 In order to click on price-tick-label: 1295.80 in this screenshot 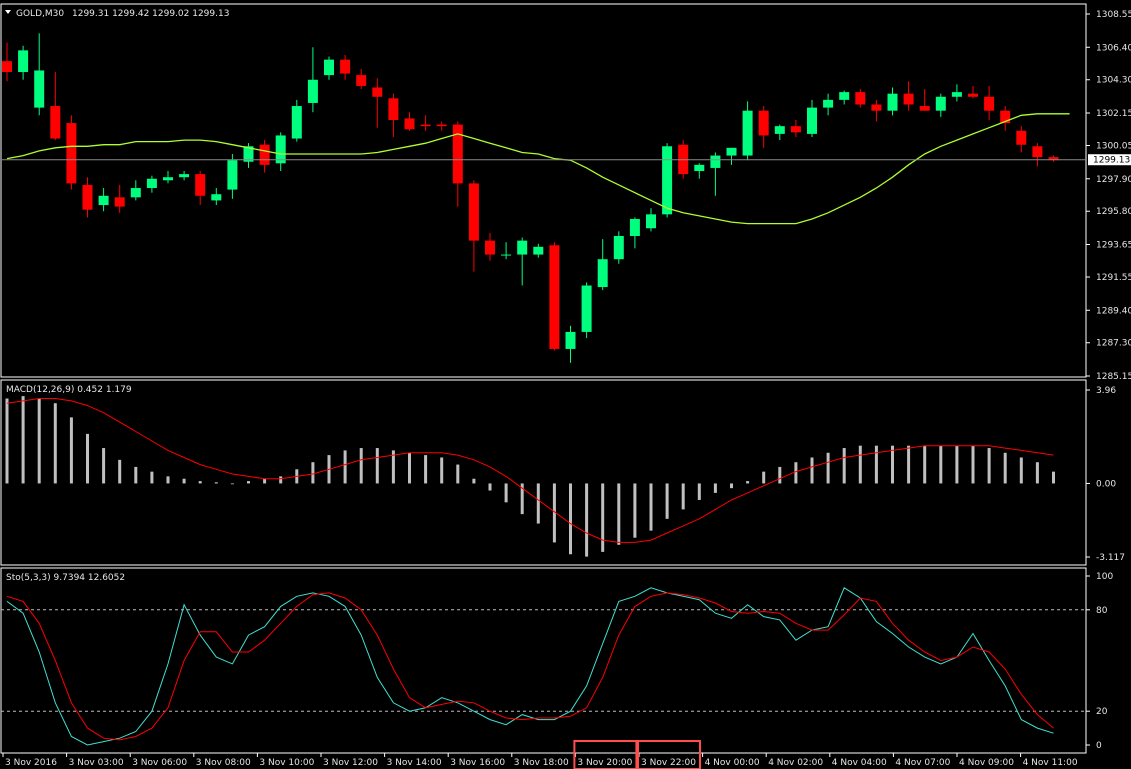, I will do `click(1113, 212)`.